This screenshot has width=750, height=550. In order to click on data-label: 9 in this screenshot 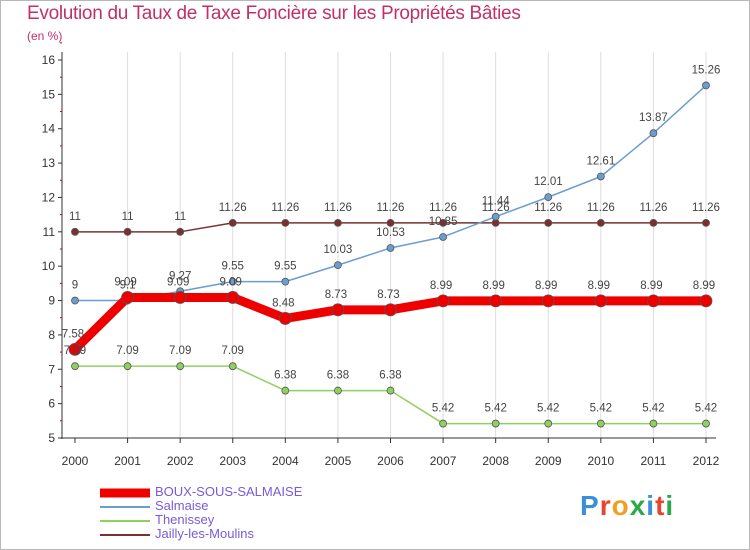, I will do `click(75, 286)`.